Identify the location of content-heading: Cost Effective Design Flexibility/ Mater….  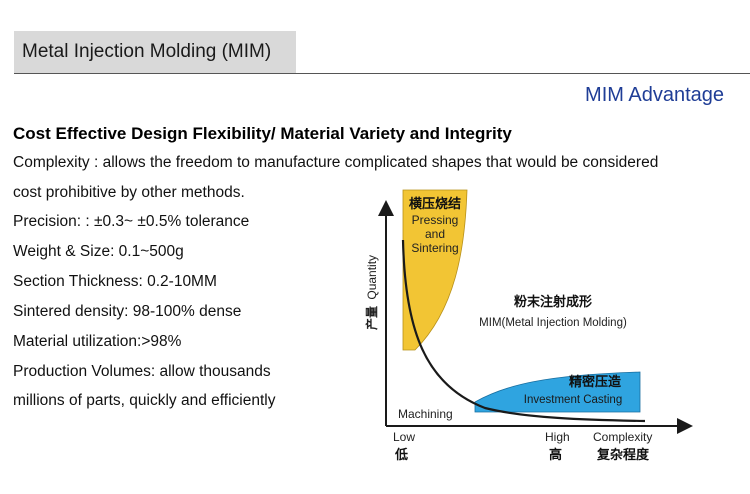
(262, 133).